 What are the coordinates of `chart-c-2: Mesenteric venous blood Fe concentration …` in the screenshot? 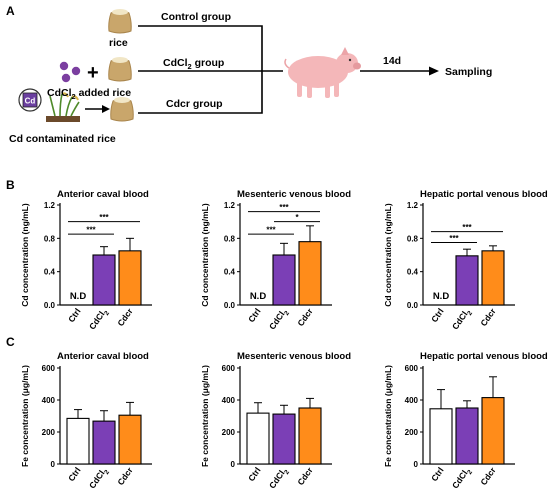 It's located at (275, 421).